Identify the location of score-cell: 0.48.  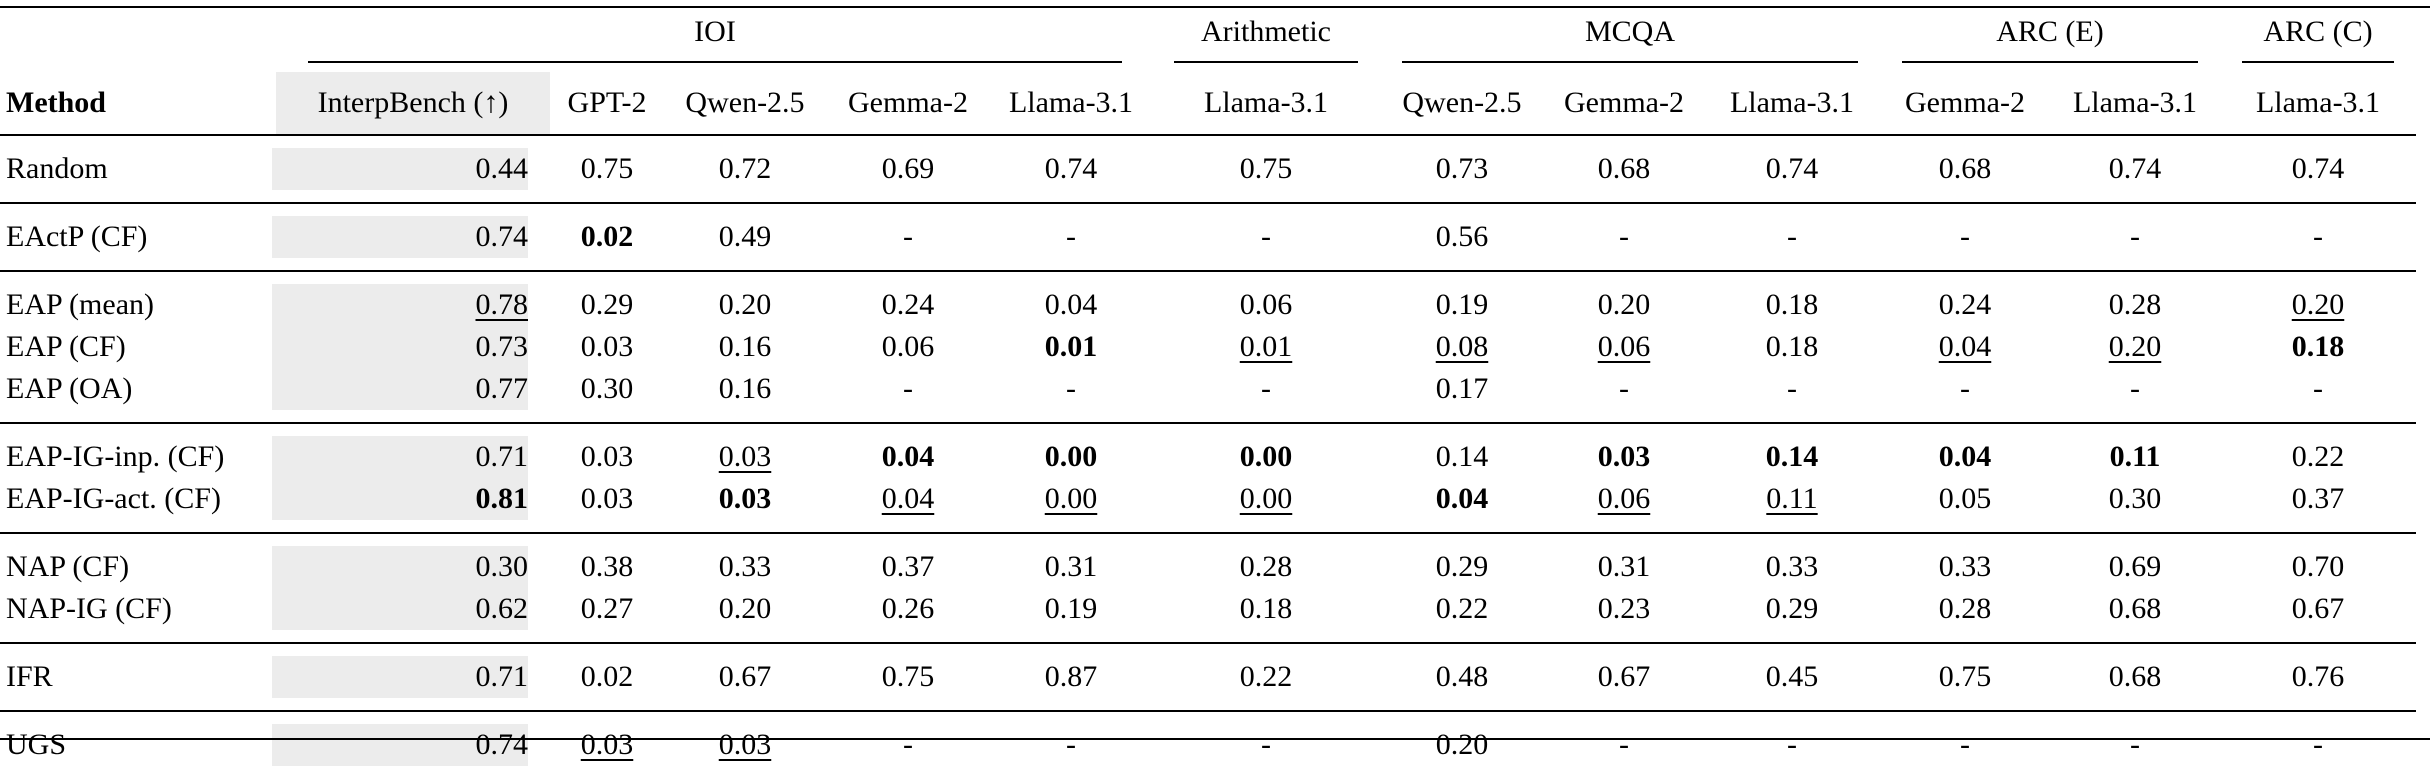
(1462, 677).